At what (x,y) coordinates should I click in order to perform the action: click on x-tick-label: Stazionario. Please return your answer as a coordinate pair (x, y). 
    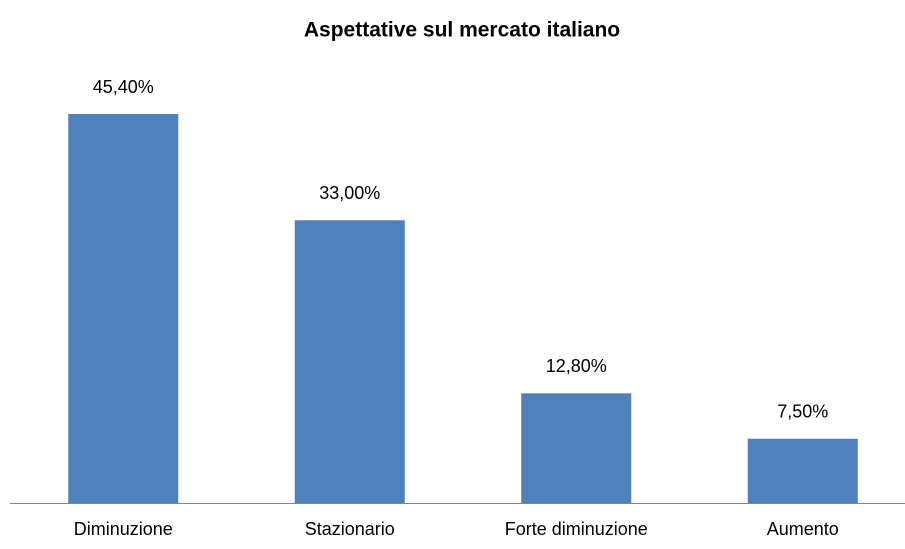
    Looking at the image, I should click on (350, 529).